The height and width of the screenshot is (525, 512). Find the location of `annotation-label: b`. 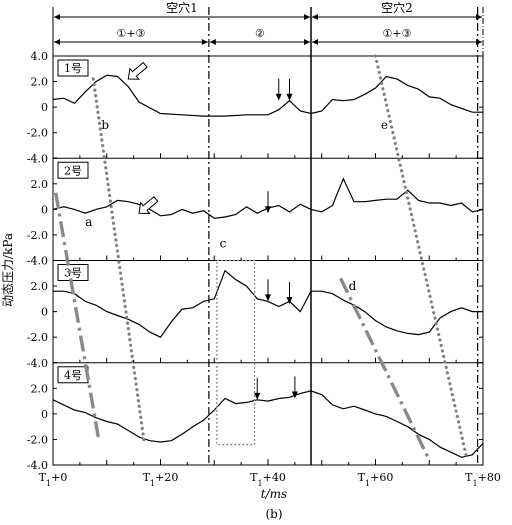

annotation-label: b is located at coordinates (105, 125).